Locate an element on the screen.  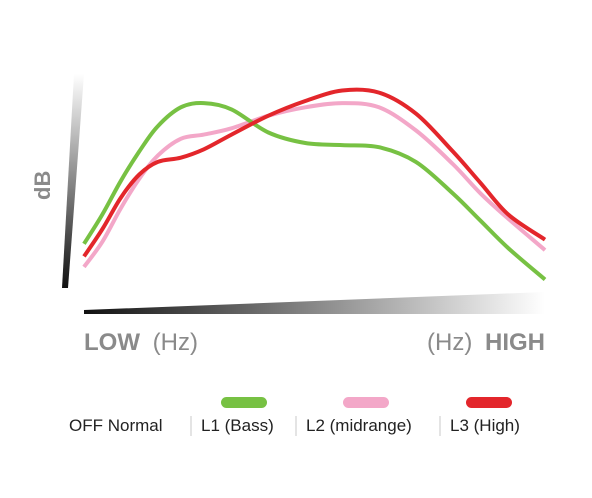
legend-label-l3: L3 (High) is located at coordinates (485, 425).